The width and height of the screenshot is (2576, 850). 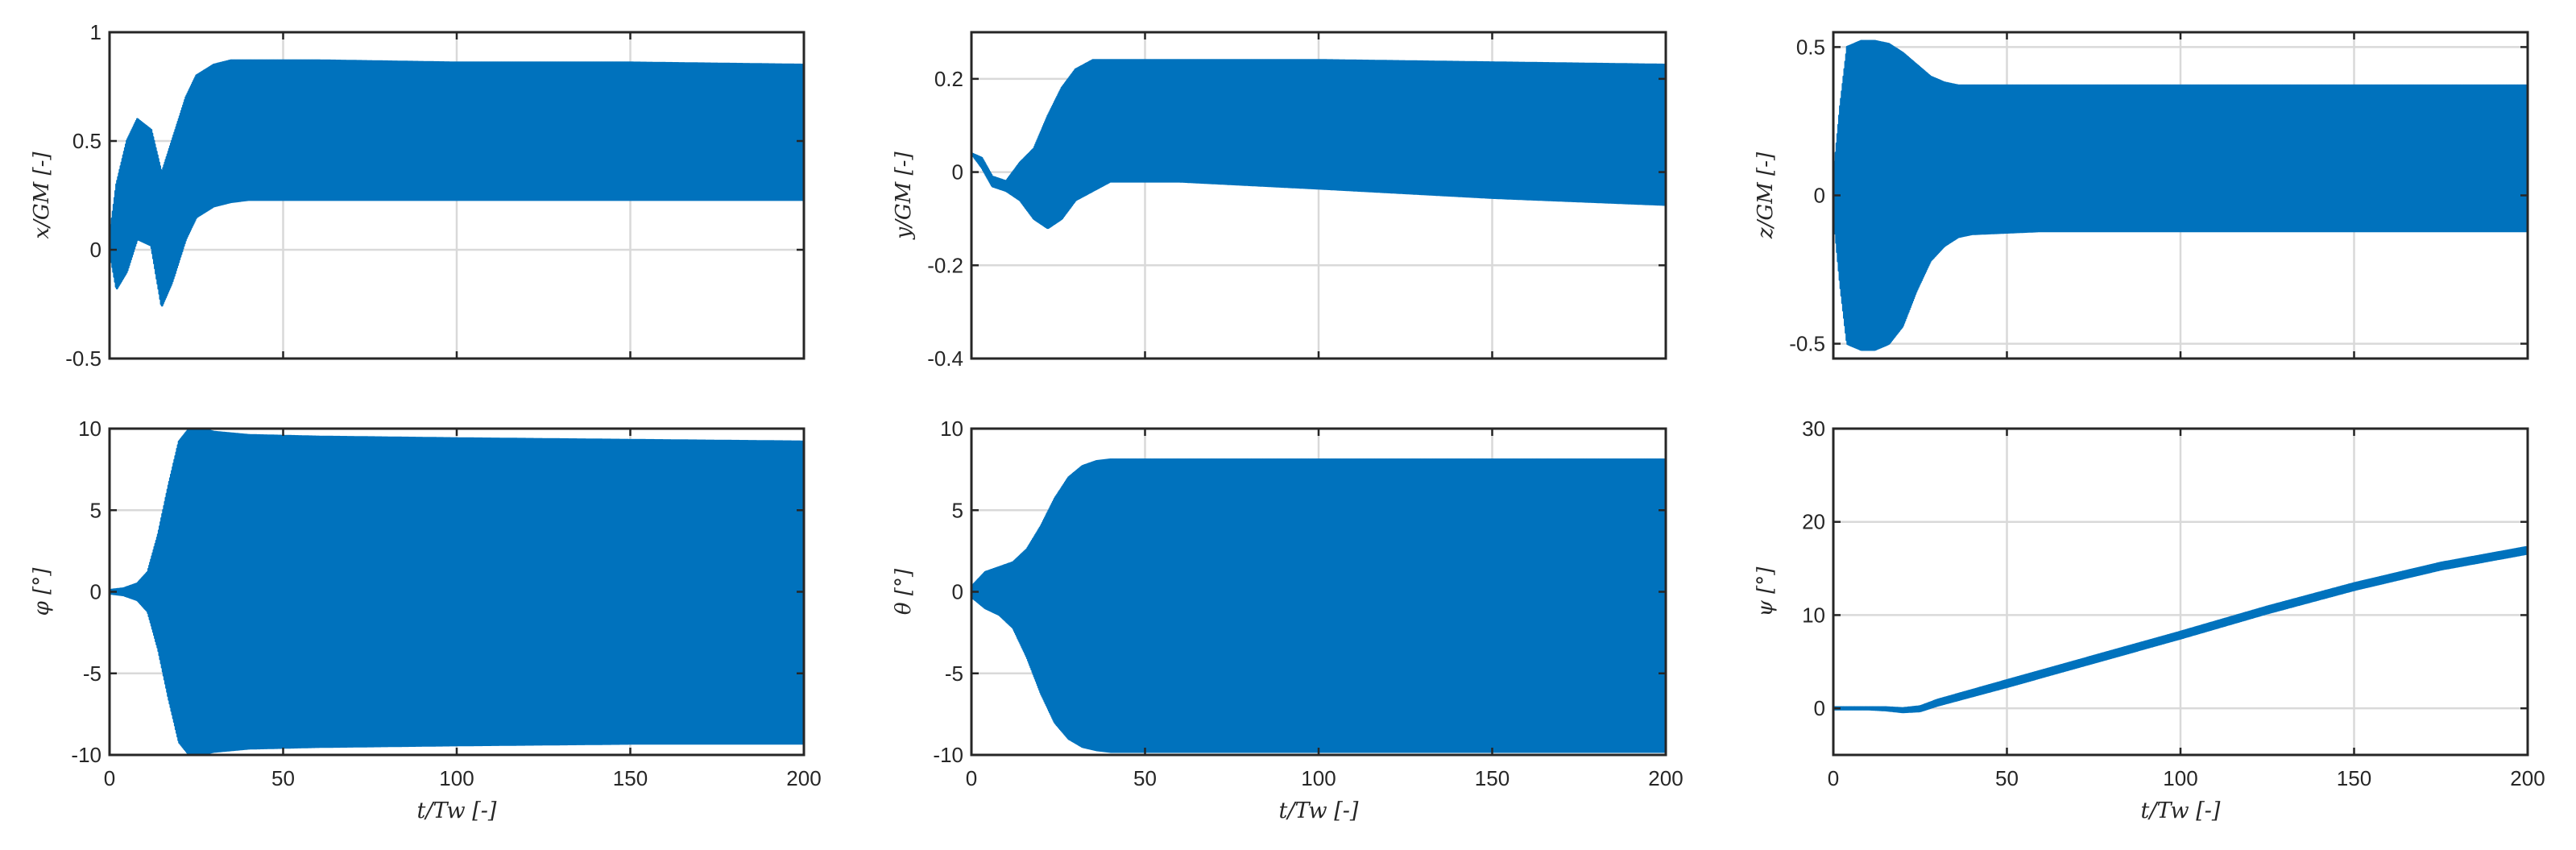 What do you see at coordinates (42, 195) in the screenshot?
I see `y-axis-label: x/GM [-]` at bounding box center [42, 195].